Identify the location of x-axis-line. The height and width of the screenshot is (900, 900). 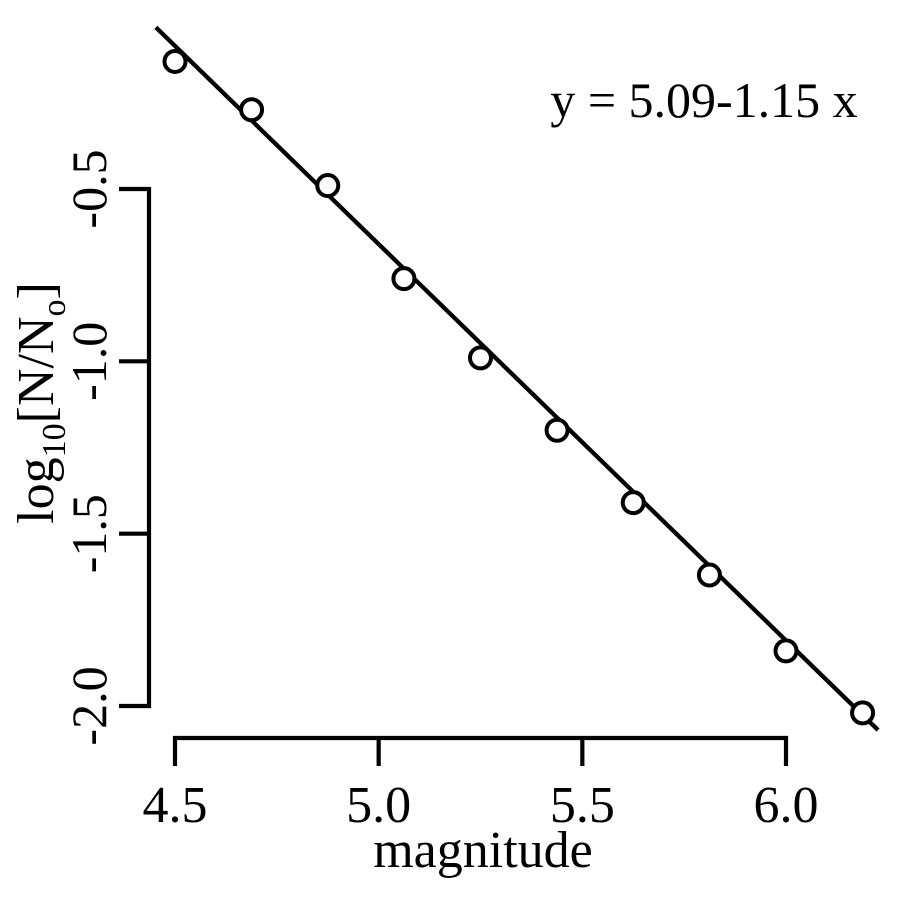
(480, 750).